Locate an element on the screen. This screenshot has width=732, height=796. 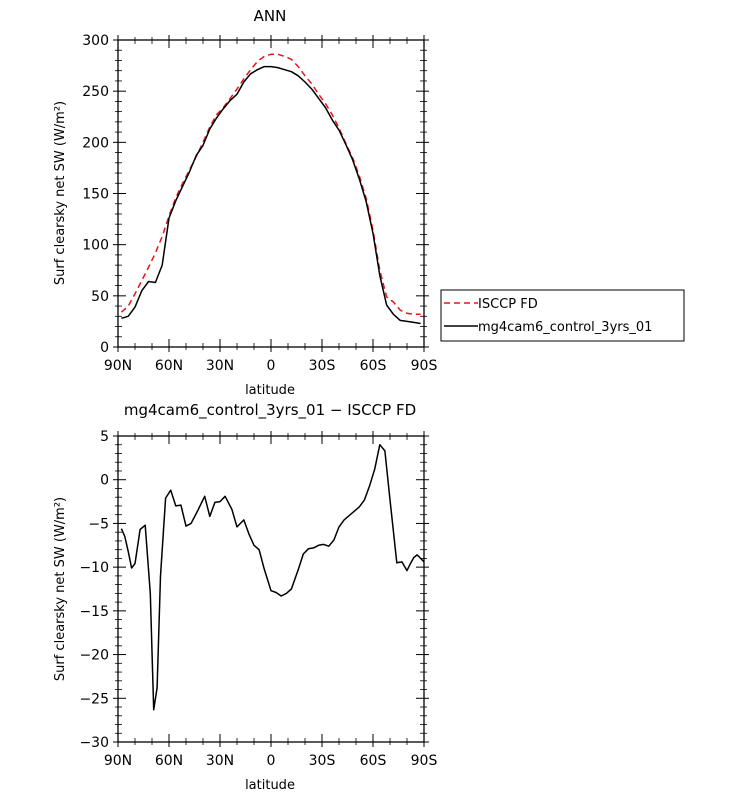
top-series-line-isccp-fd is located at coordinates (270, 184).